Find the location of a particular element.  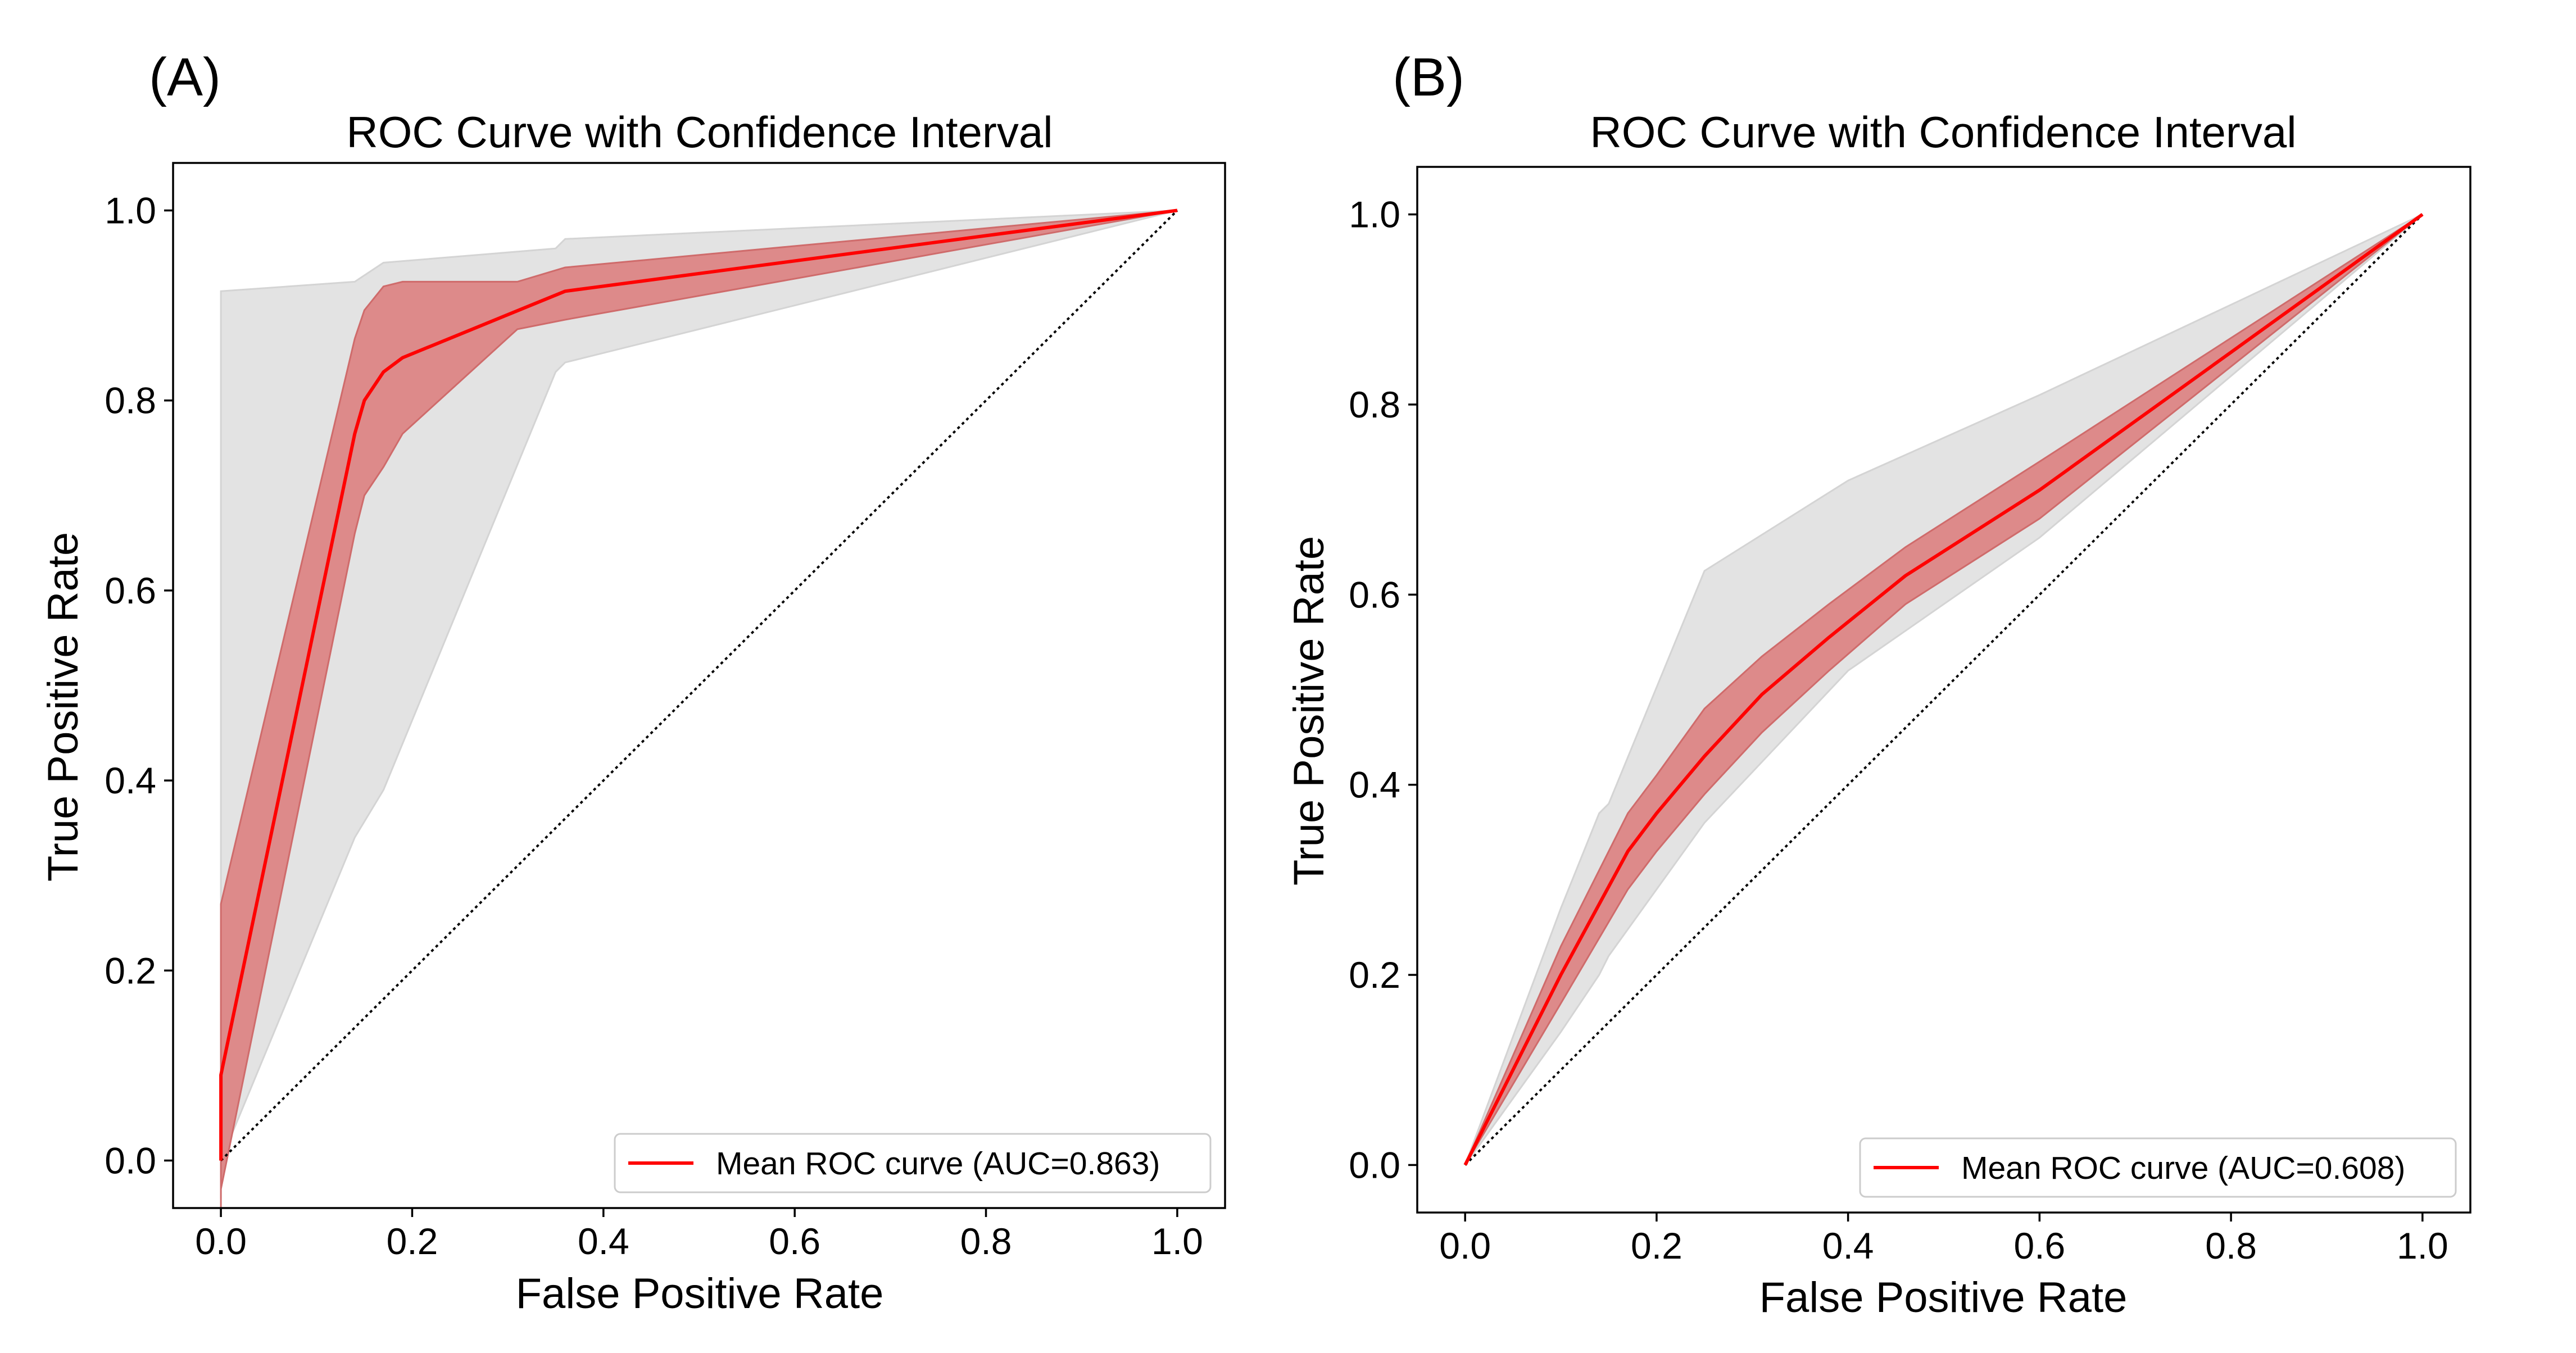

panel-label: (A) is located at coordinates (185, 77).